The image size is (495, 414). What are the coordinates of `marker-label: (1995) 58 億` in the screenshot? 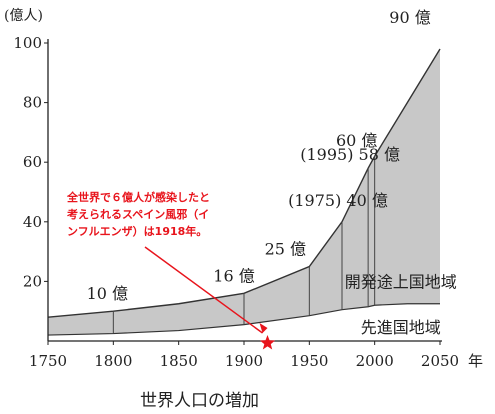 It's located at (350, 154).